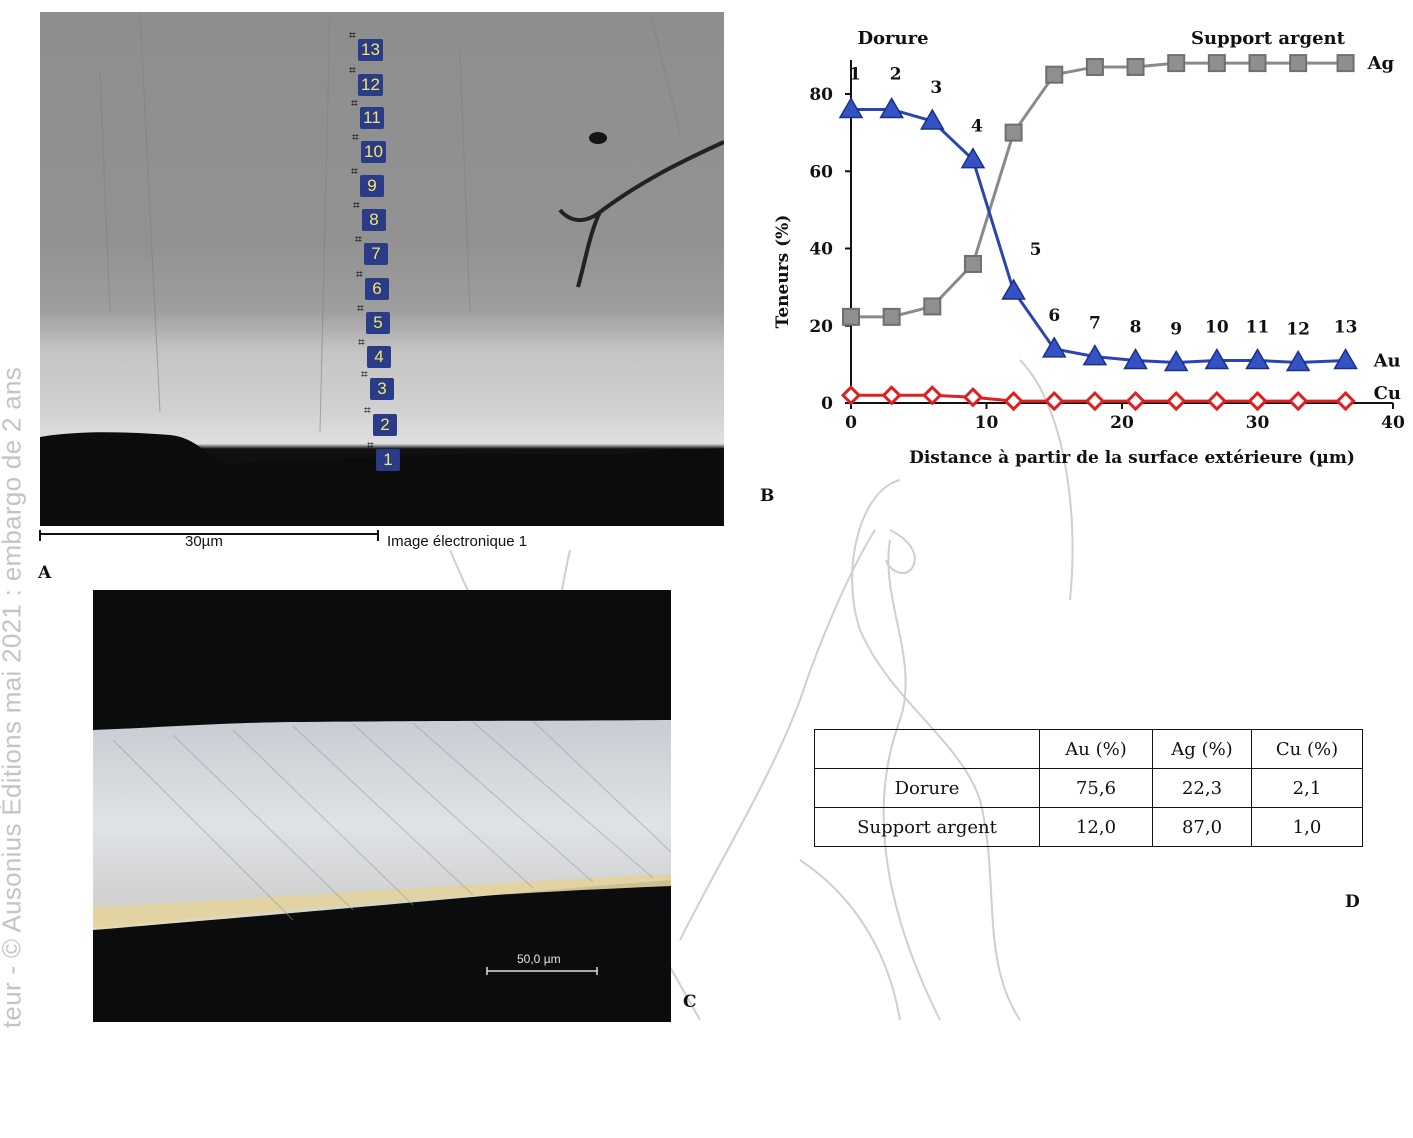  What do you see at coordinates (377, 289) in the screenshot?
I see `point-marker-6: 6` at bounding box center [377, 289].